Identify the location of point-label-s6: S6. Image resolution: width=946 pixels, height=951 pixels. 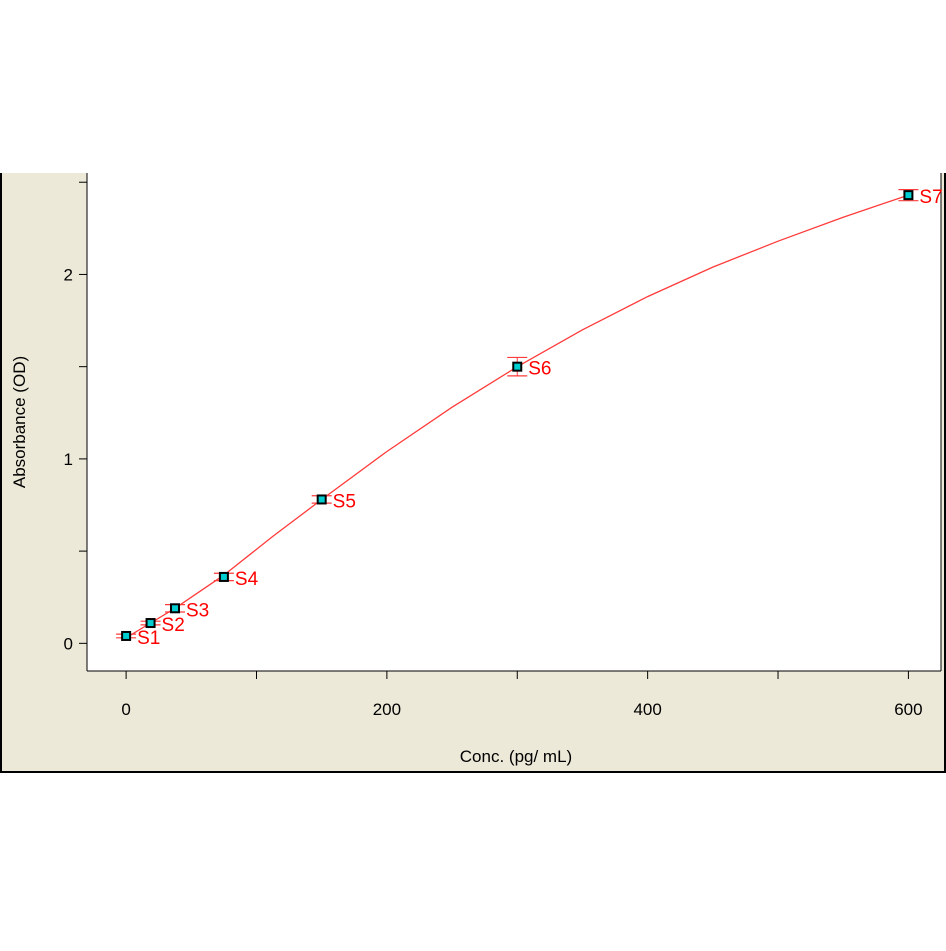
(539, 369).